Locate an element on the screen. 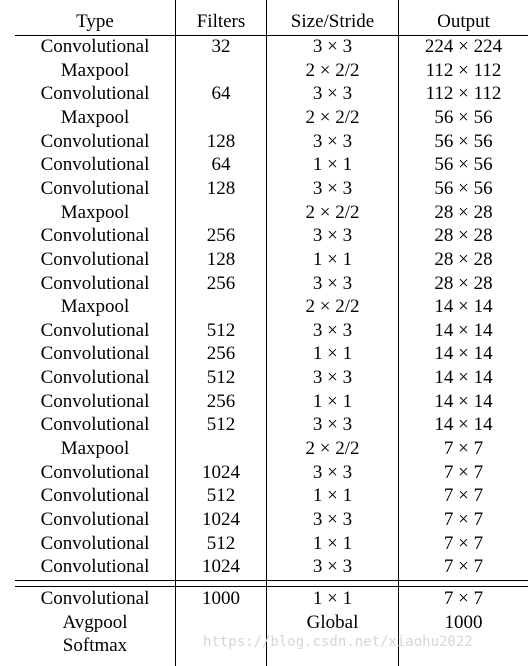 The height and width of the screenshot is (666, 528). table-row: Convolutional 256 3 × 3 28 × 28 is located at coordinates (264, 236).